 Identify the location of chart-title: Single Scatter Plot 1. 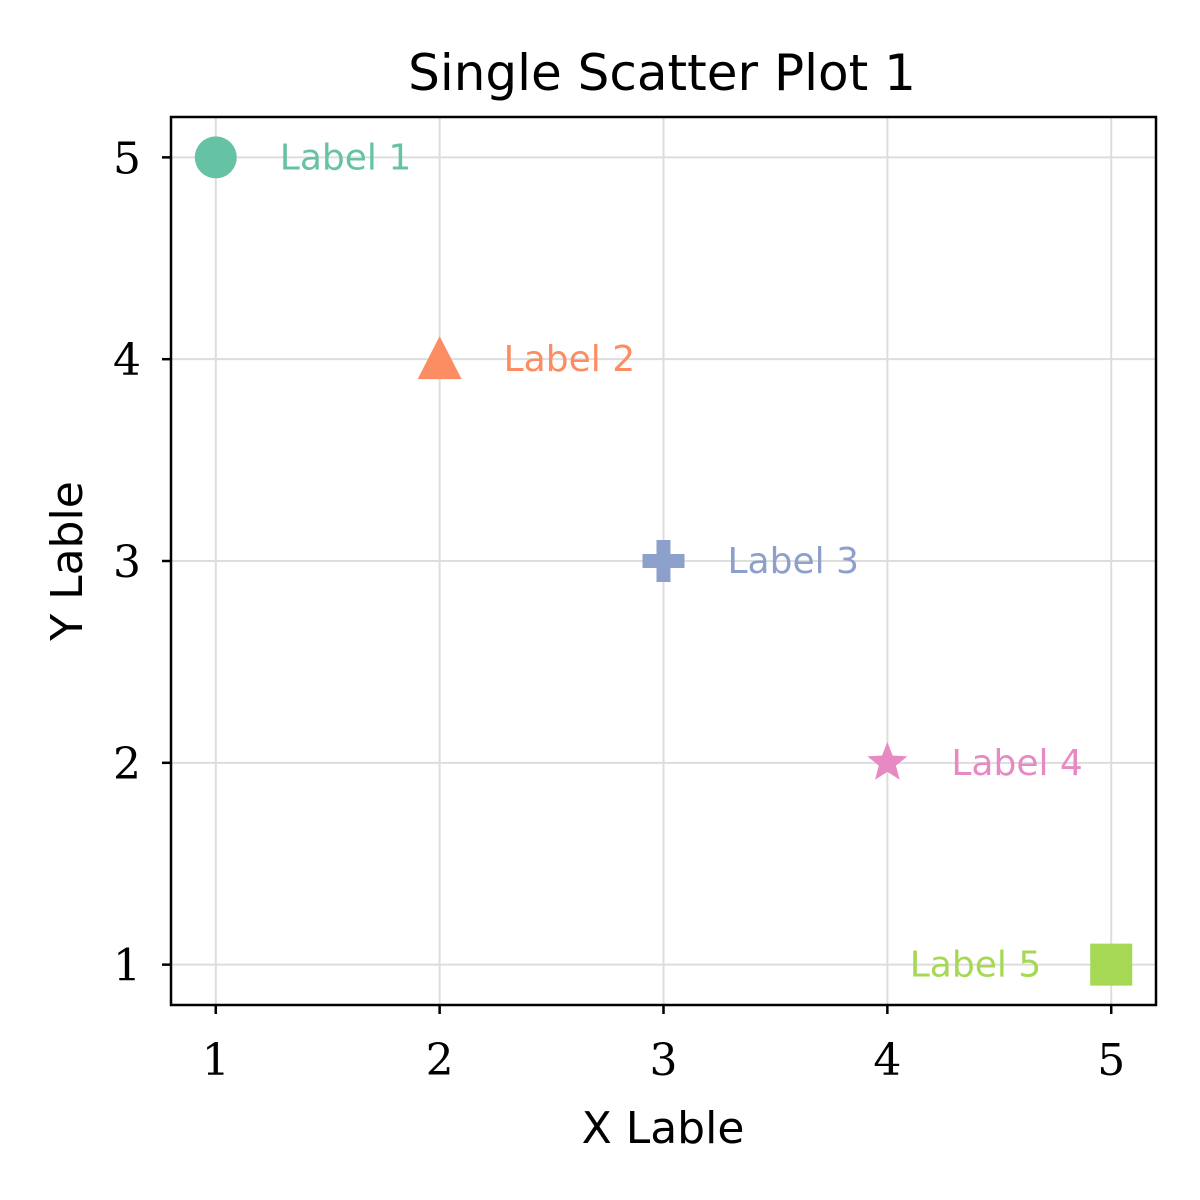
(662, 73).